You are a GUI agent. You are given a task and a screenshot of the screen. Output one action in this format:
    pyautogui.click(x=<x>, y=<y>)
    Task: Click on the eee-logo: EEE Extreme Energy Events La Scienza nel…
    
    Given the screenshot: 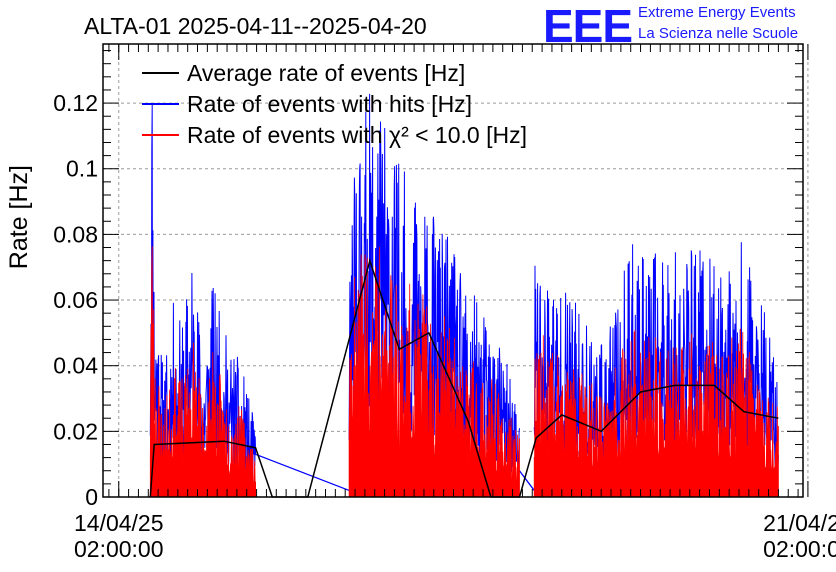 What is the action you would take?
    pyautogui.click(x=670, y=26)
    